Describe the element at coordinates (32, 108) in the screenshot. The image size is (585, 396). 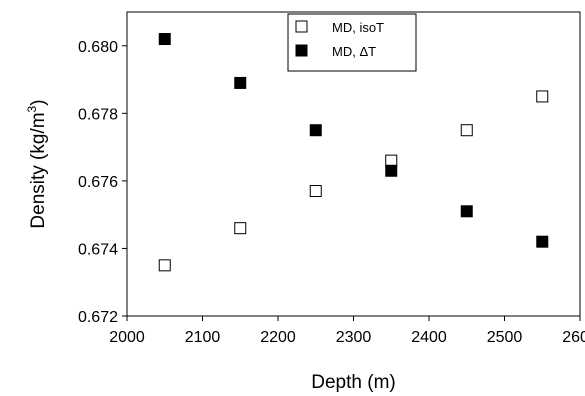
I see `y-axis-title-superscript: 3` at that location.